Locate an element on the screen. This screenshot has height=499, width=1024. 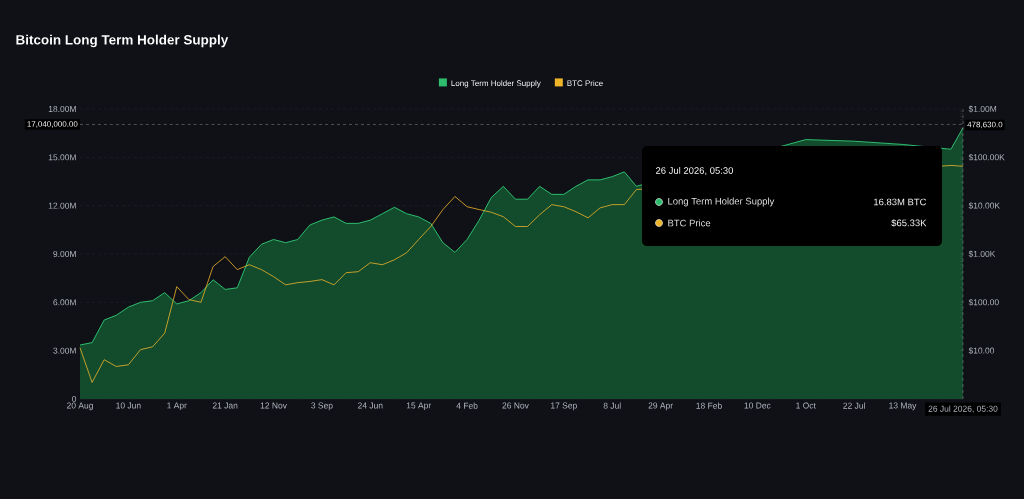
y-tick-label: 0 is located at coordinates (74, 398).